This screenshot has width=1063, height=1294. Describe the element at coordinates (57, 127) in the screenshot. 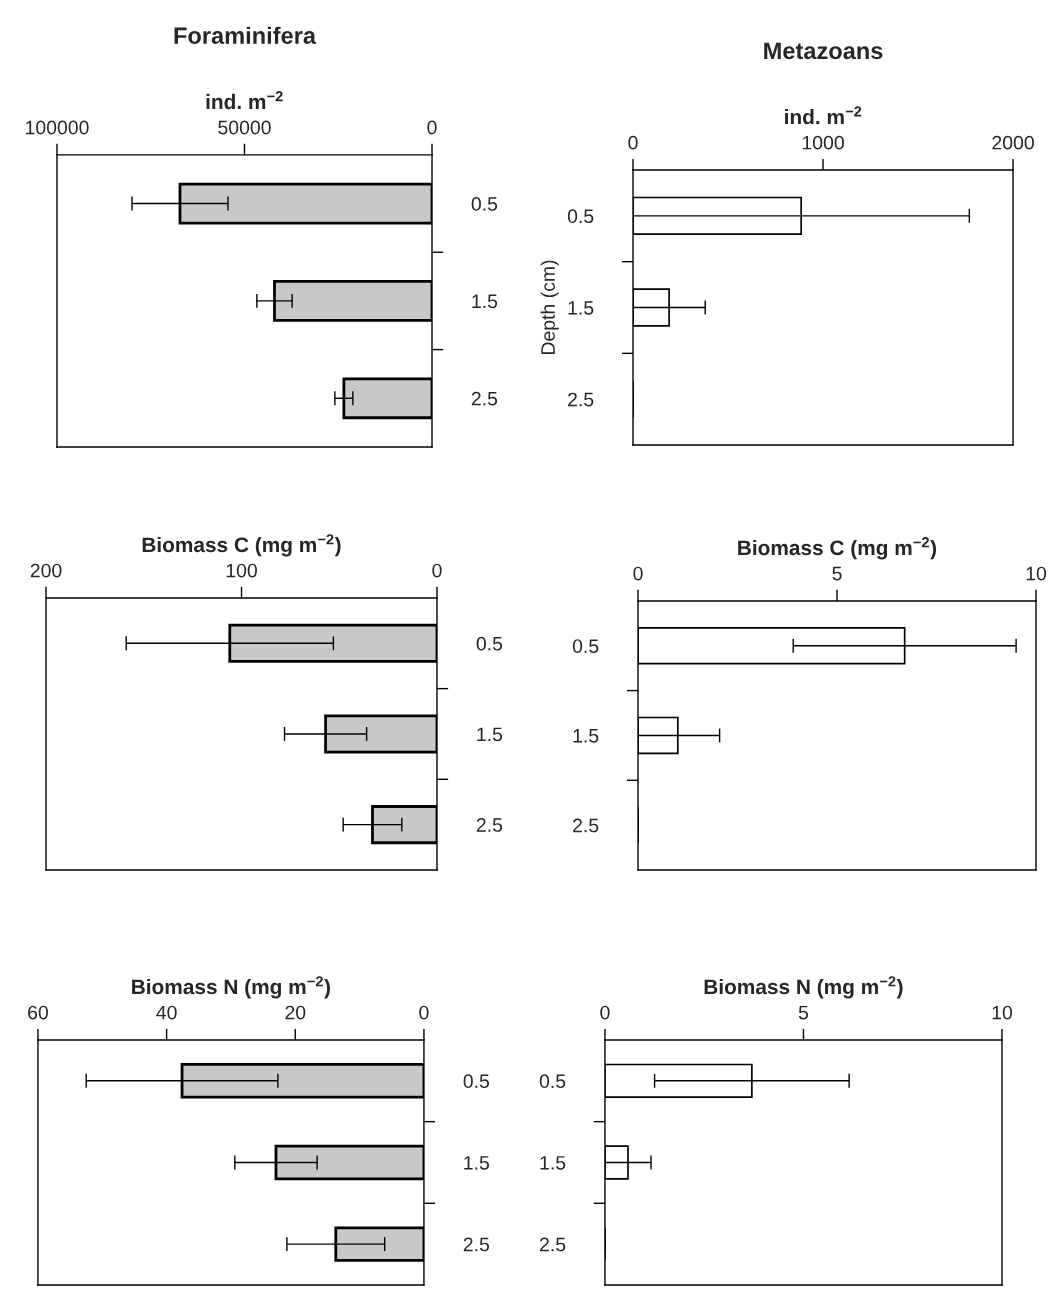

I see `x-tick-label: 100000` at that location.